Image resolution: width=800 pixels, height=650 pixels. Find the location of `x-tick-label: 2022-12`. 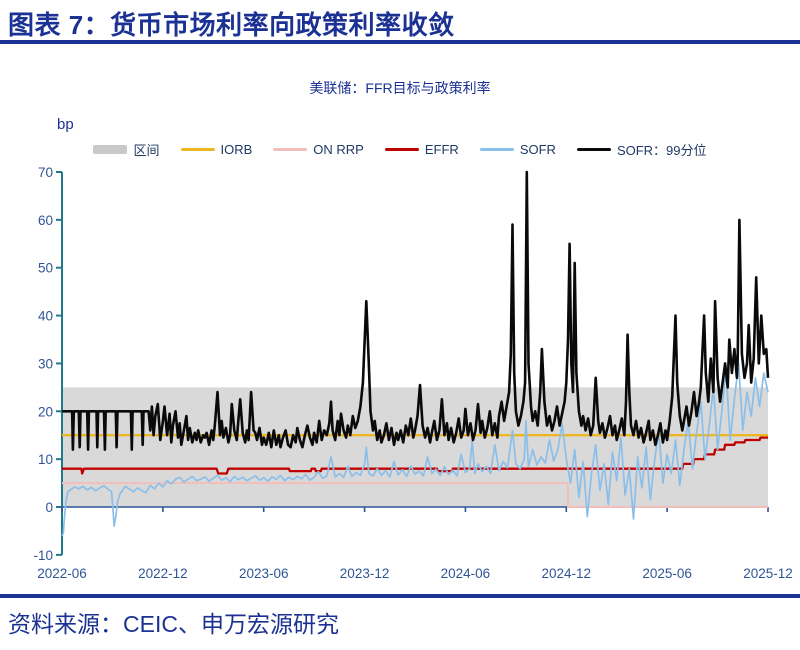

x-tick-label: 2022-12 is located at coordinates (163, 573).